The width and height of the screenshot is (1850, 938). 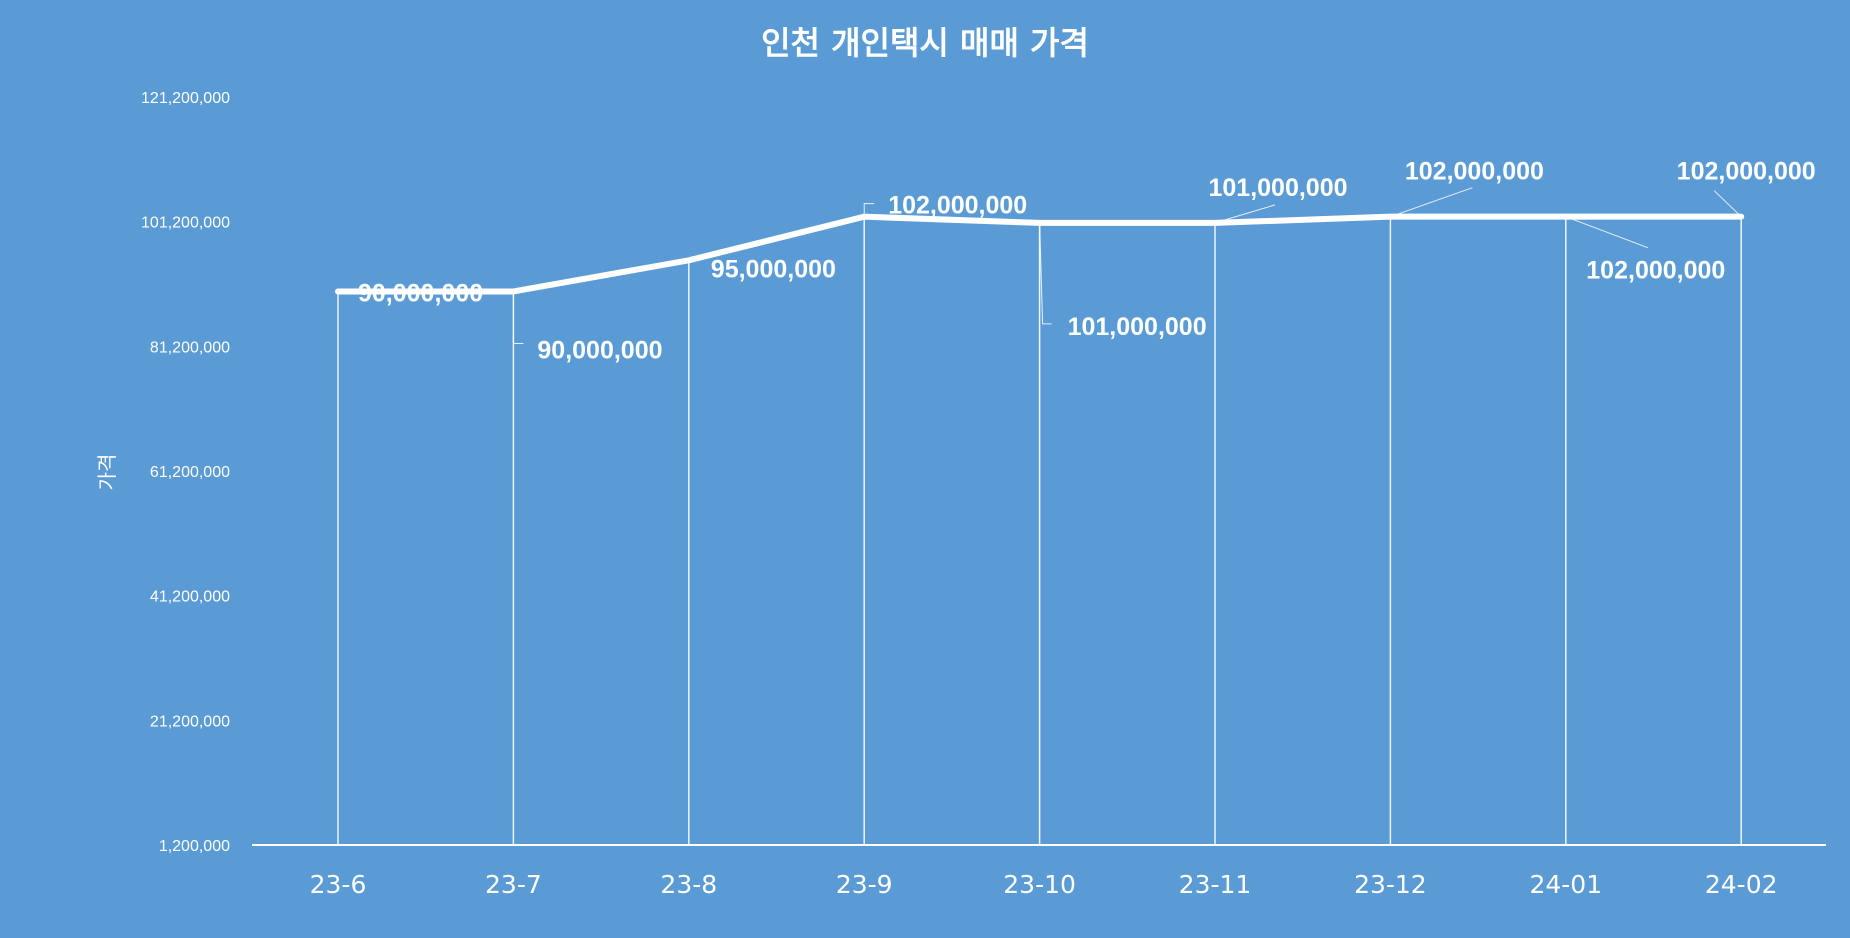 What do you see at coordinates (513, 884) in the screenshot?
I see `x-tick-label: 23-7` at bounding box center [513, 884].